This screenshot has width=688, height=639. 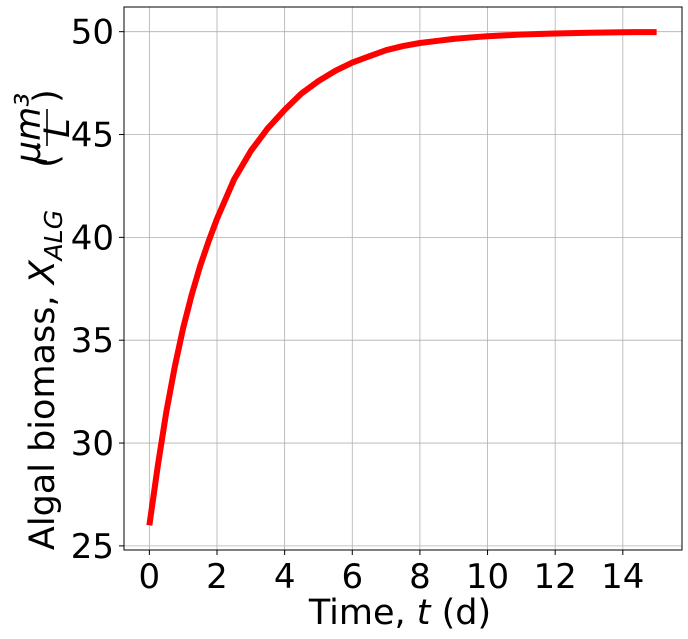 I want to click on x-tick-label: 14, so click(x=622, y=577).